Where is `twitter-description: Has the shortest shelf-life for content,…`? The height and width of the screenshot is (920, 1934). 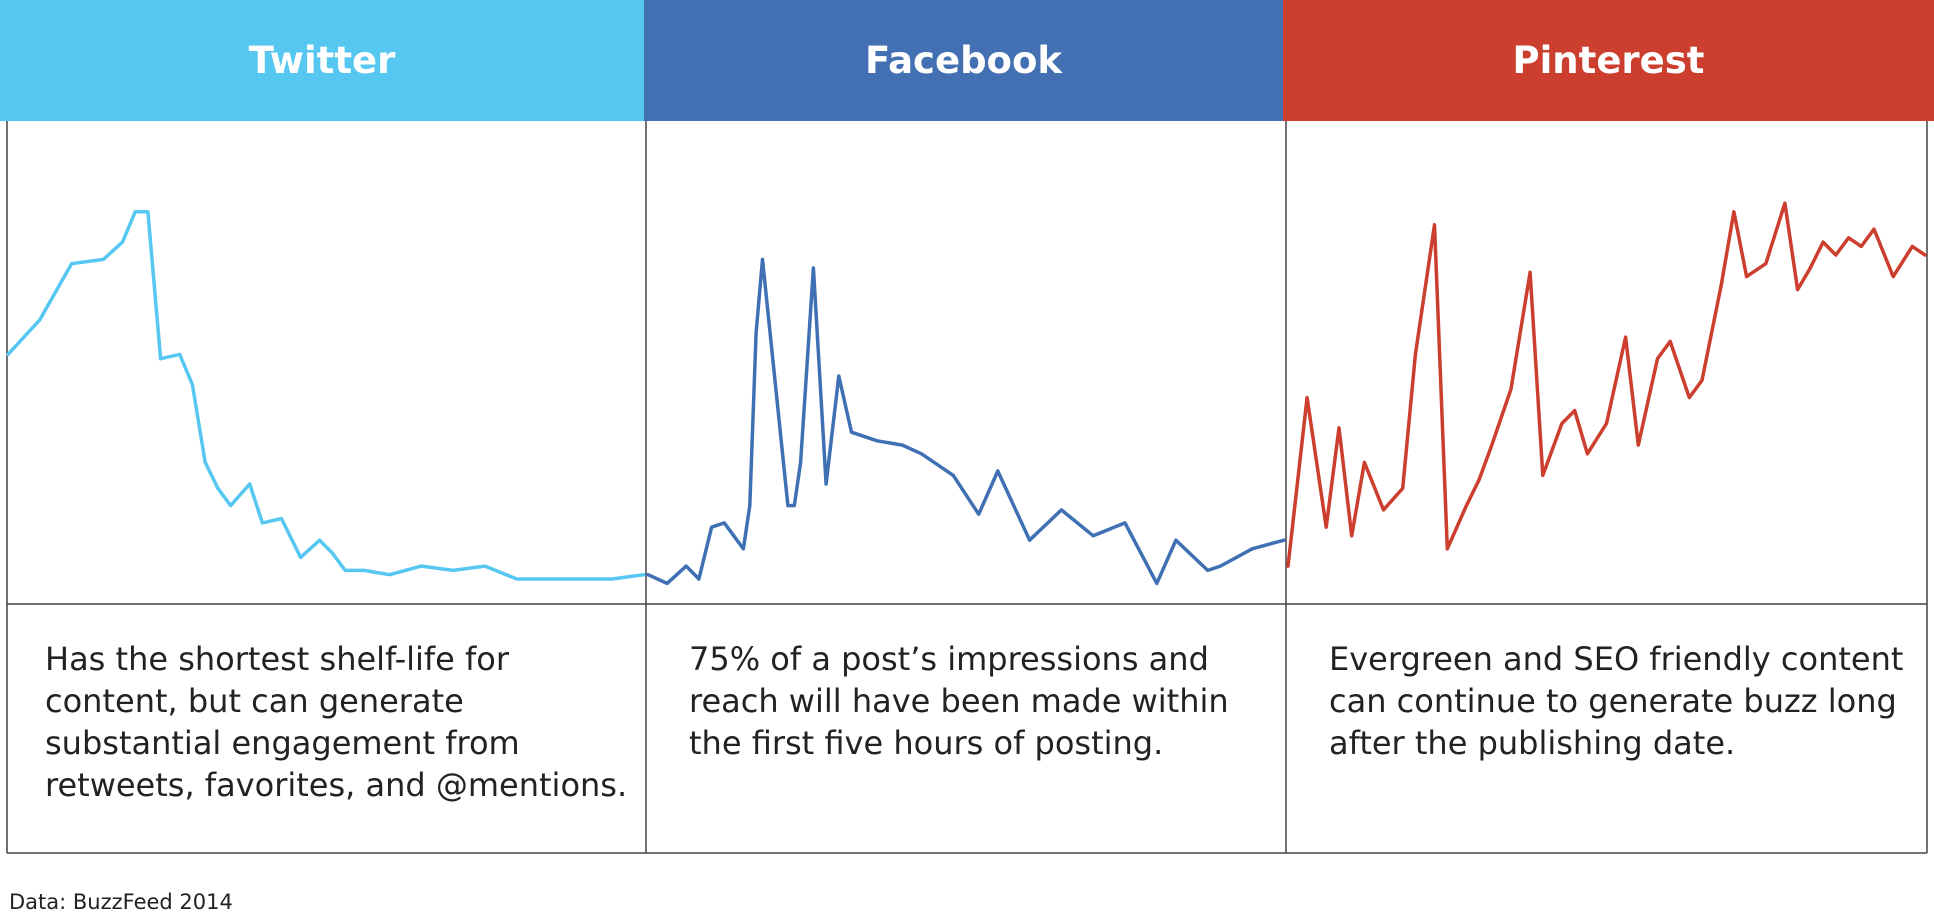 twitter-description: Has the shortest shelf-life for content,… is located at coordinates (336, 722).